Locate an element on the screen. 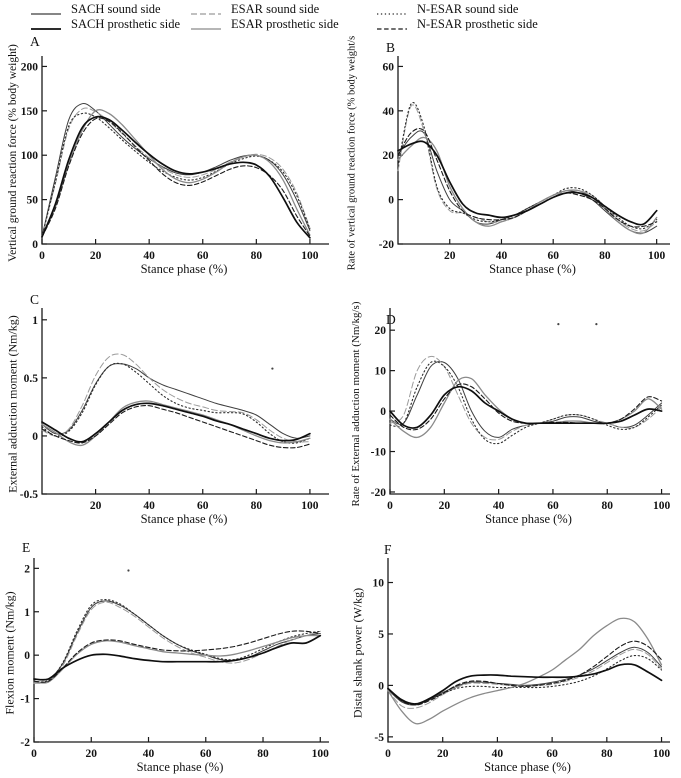  legend-item-nesar-sound: N-ESAR sound side is located at coordinates (457, 9).